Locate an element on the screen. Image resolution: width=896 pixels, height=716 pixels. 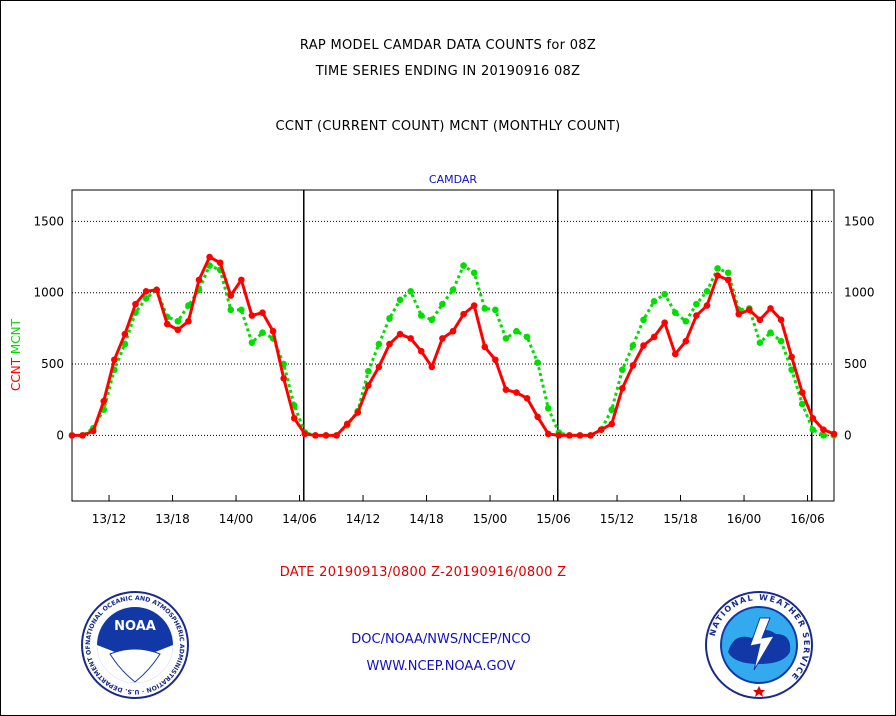
x-tick-label: 14/00 is located at coordinates (236, 519).